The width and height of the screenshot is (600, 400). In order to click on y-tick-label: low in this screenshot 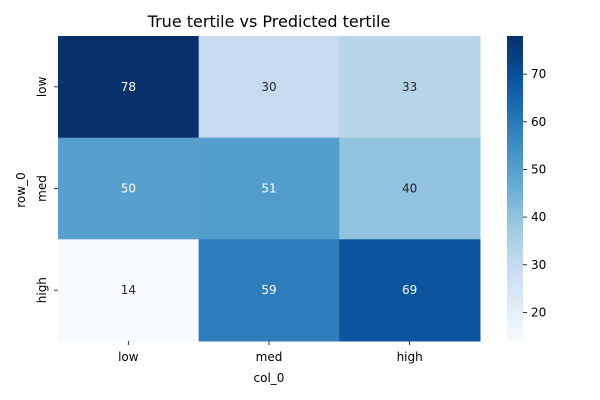, I will do `click(42, 86)`.